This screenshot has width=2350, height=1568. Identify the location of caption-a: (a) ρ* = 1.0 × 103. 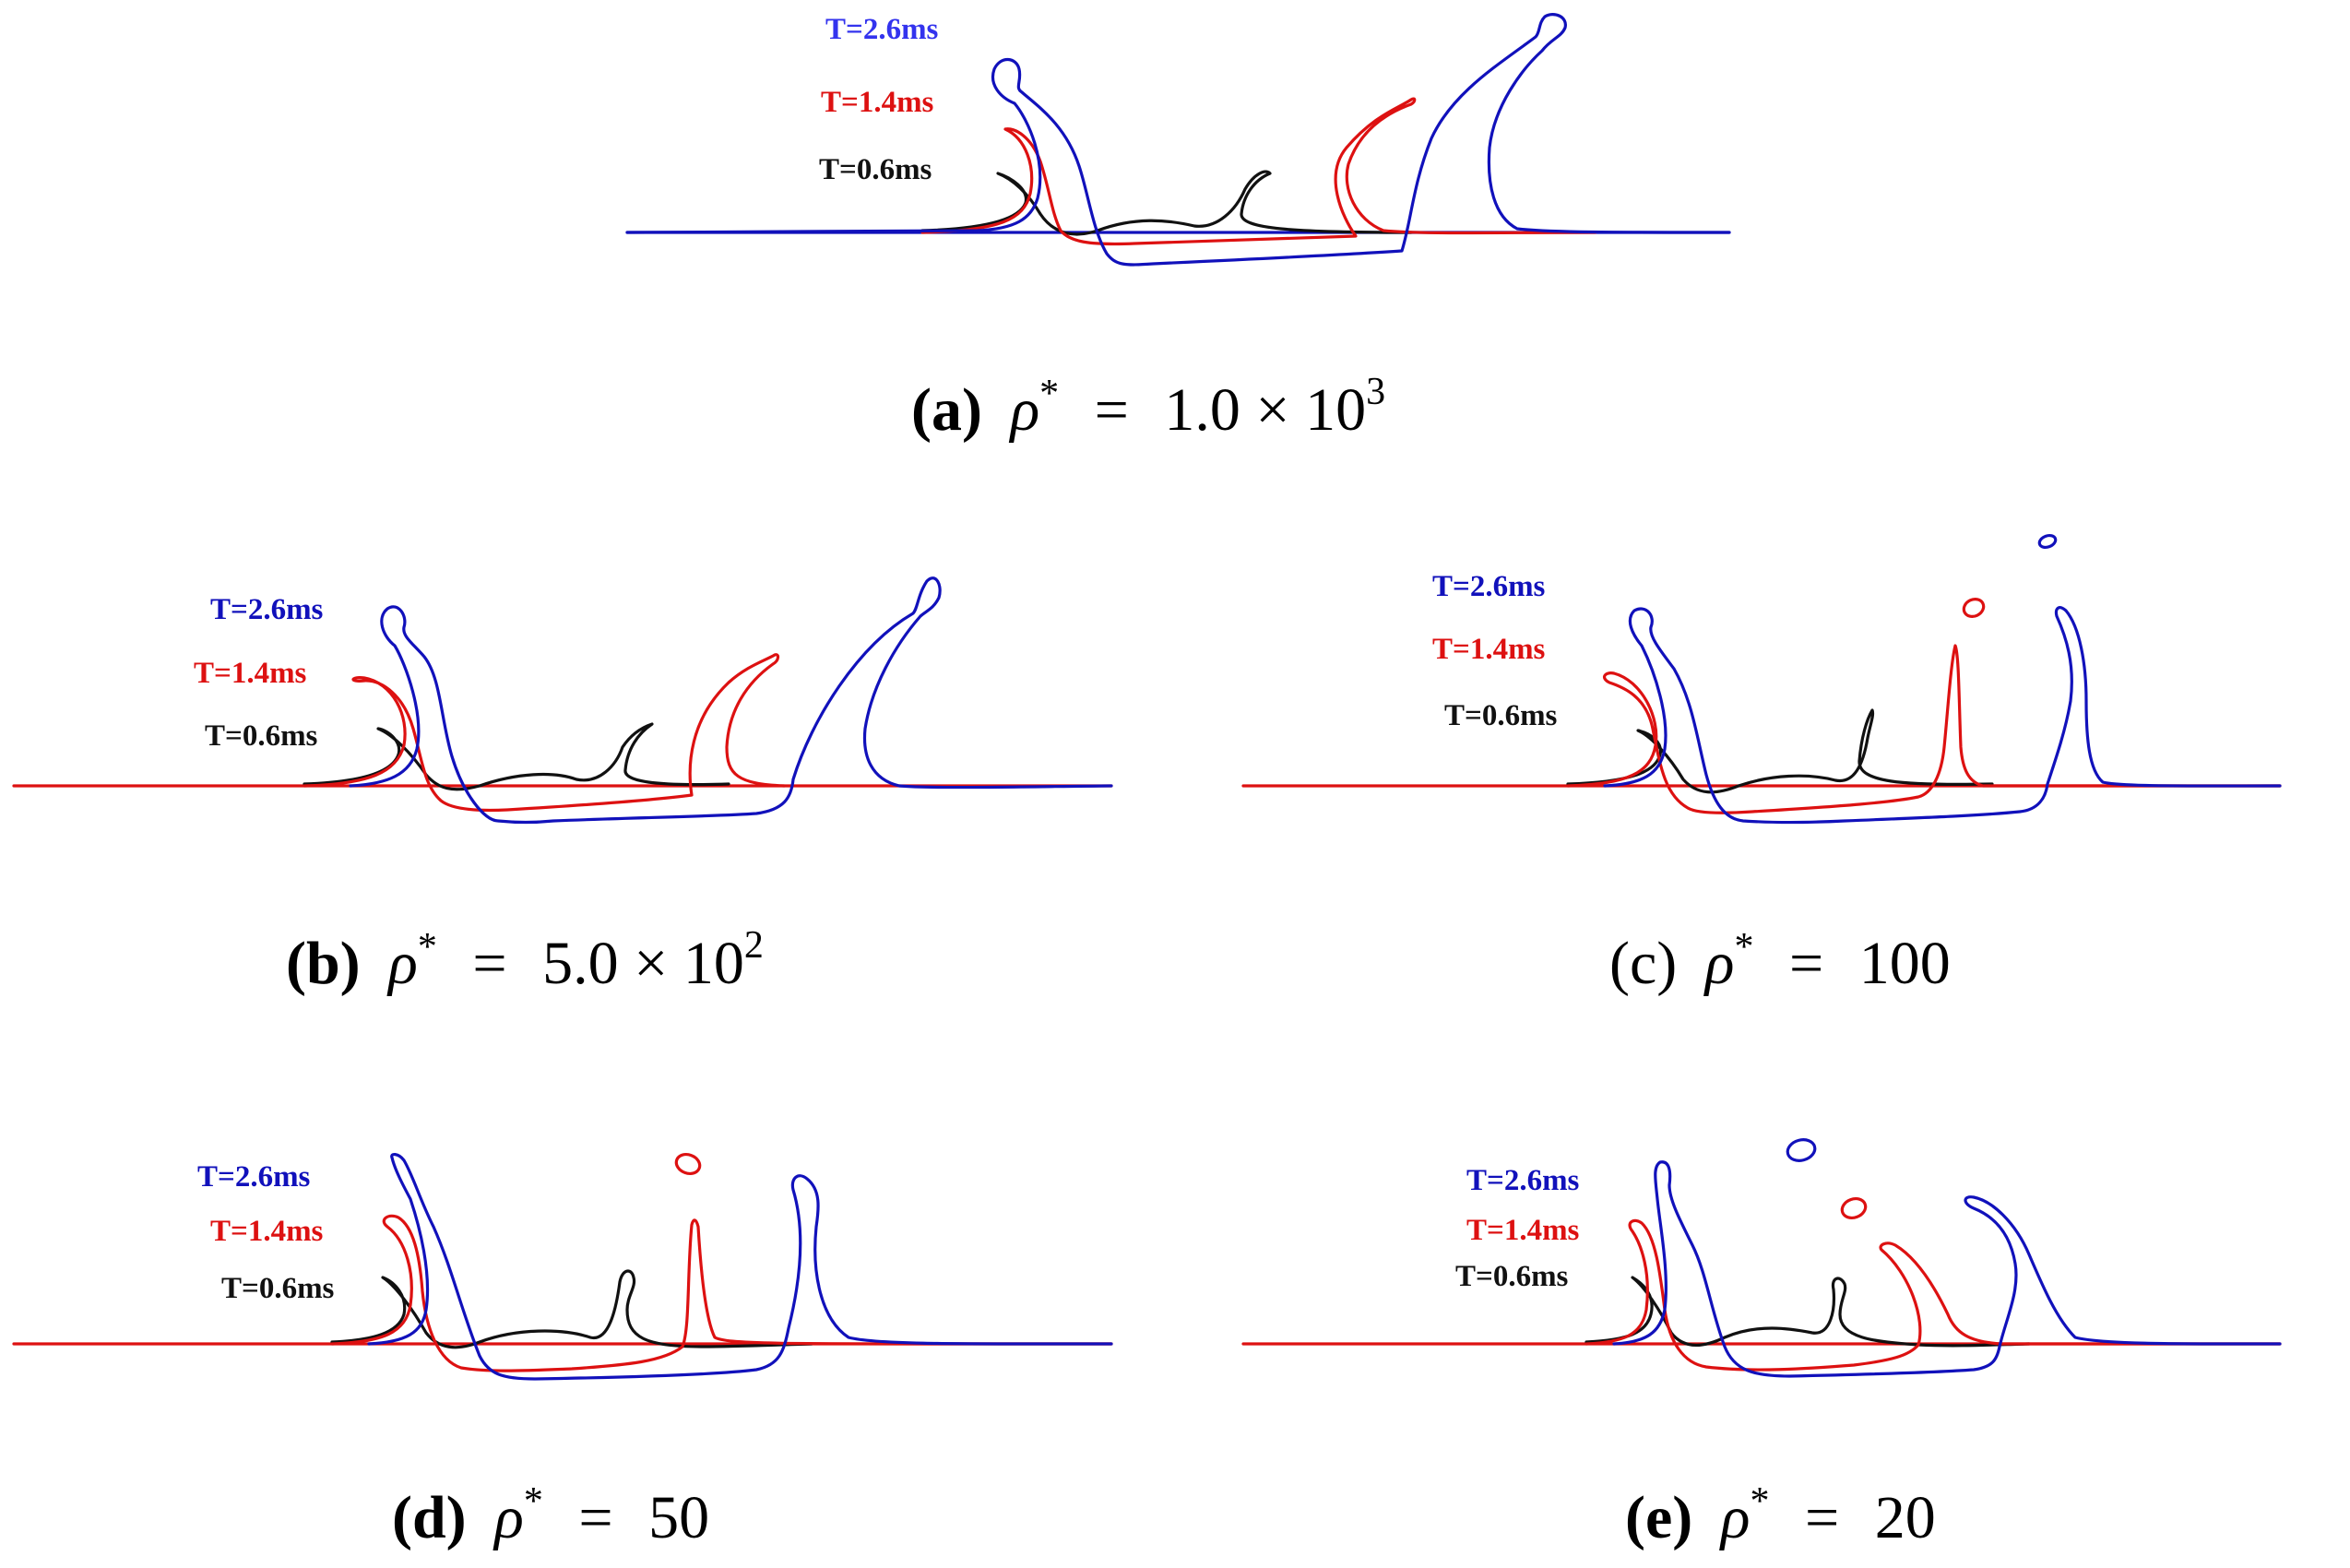
(1148, 398).